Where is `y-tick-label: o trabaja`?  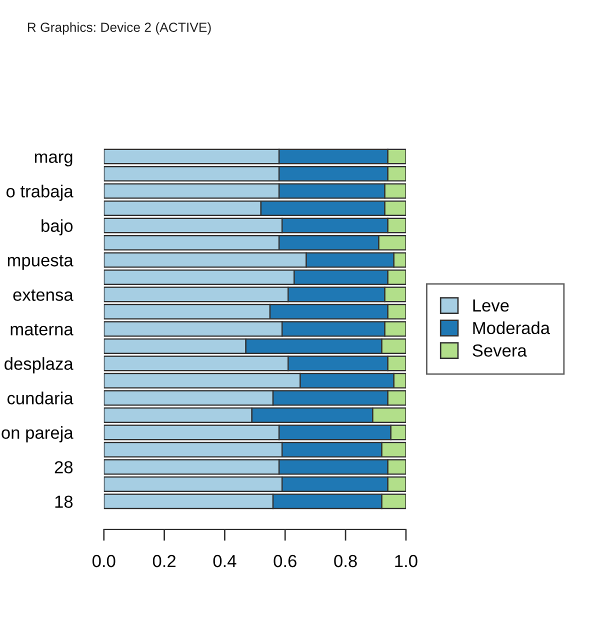
y-tick-label: o trabaja is located at coordinates (40, 192).